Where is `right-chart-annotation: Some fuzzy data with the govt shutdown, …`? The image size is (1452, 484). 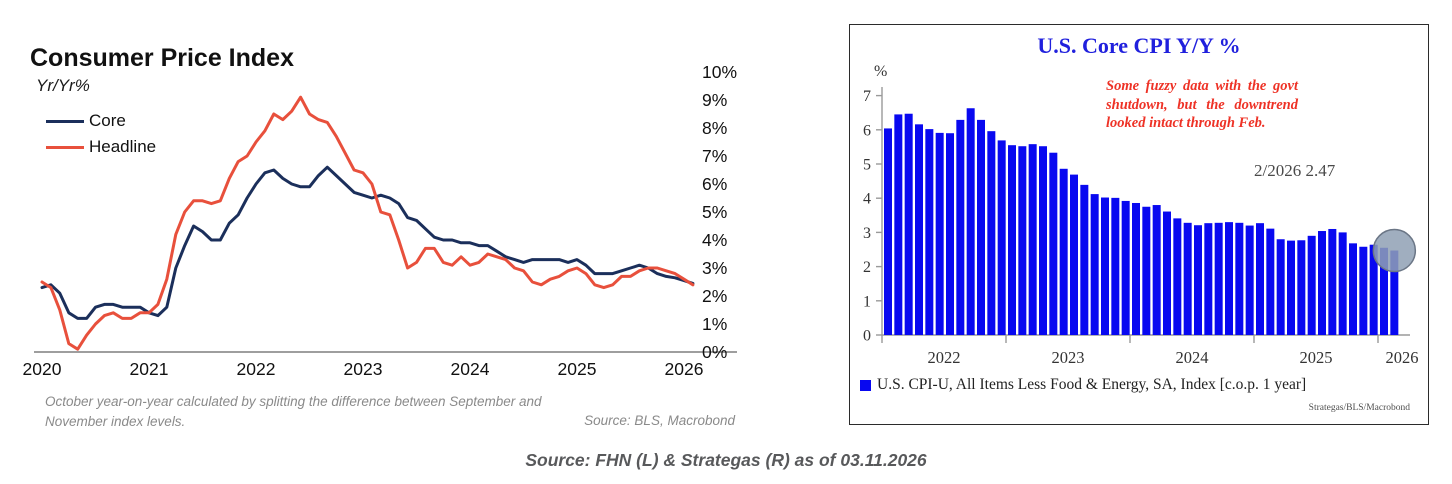 right-chart-annotation: Some fuzzy data with the govt shutdown, … is located at coordinates (1202, 105).